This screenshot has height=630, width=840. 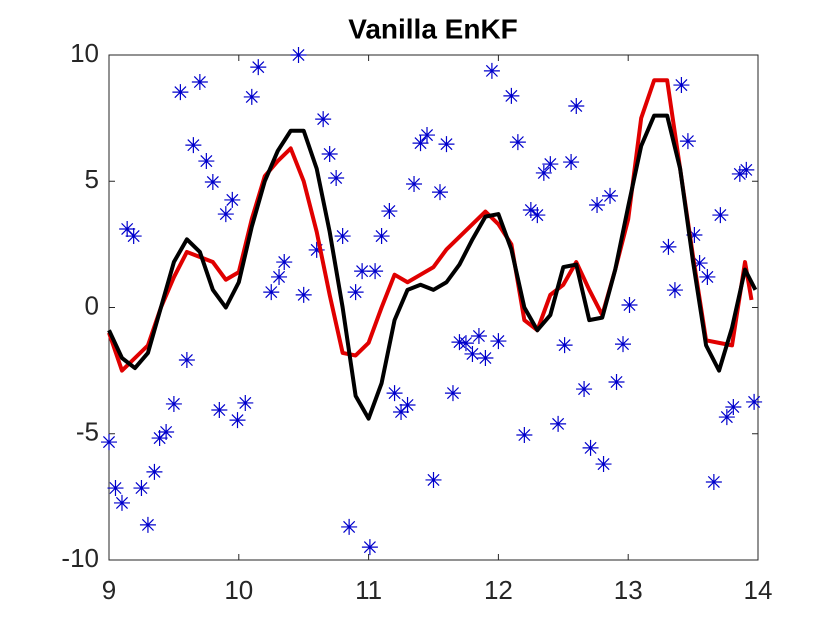 What do you see at coordinates (758, 590) in the screenshot?
I see `x-tick-label: 14` at bounding box center [758, 590].